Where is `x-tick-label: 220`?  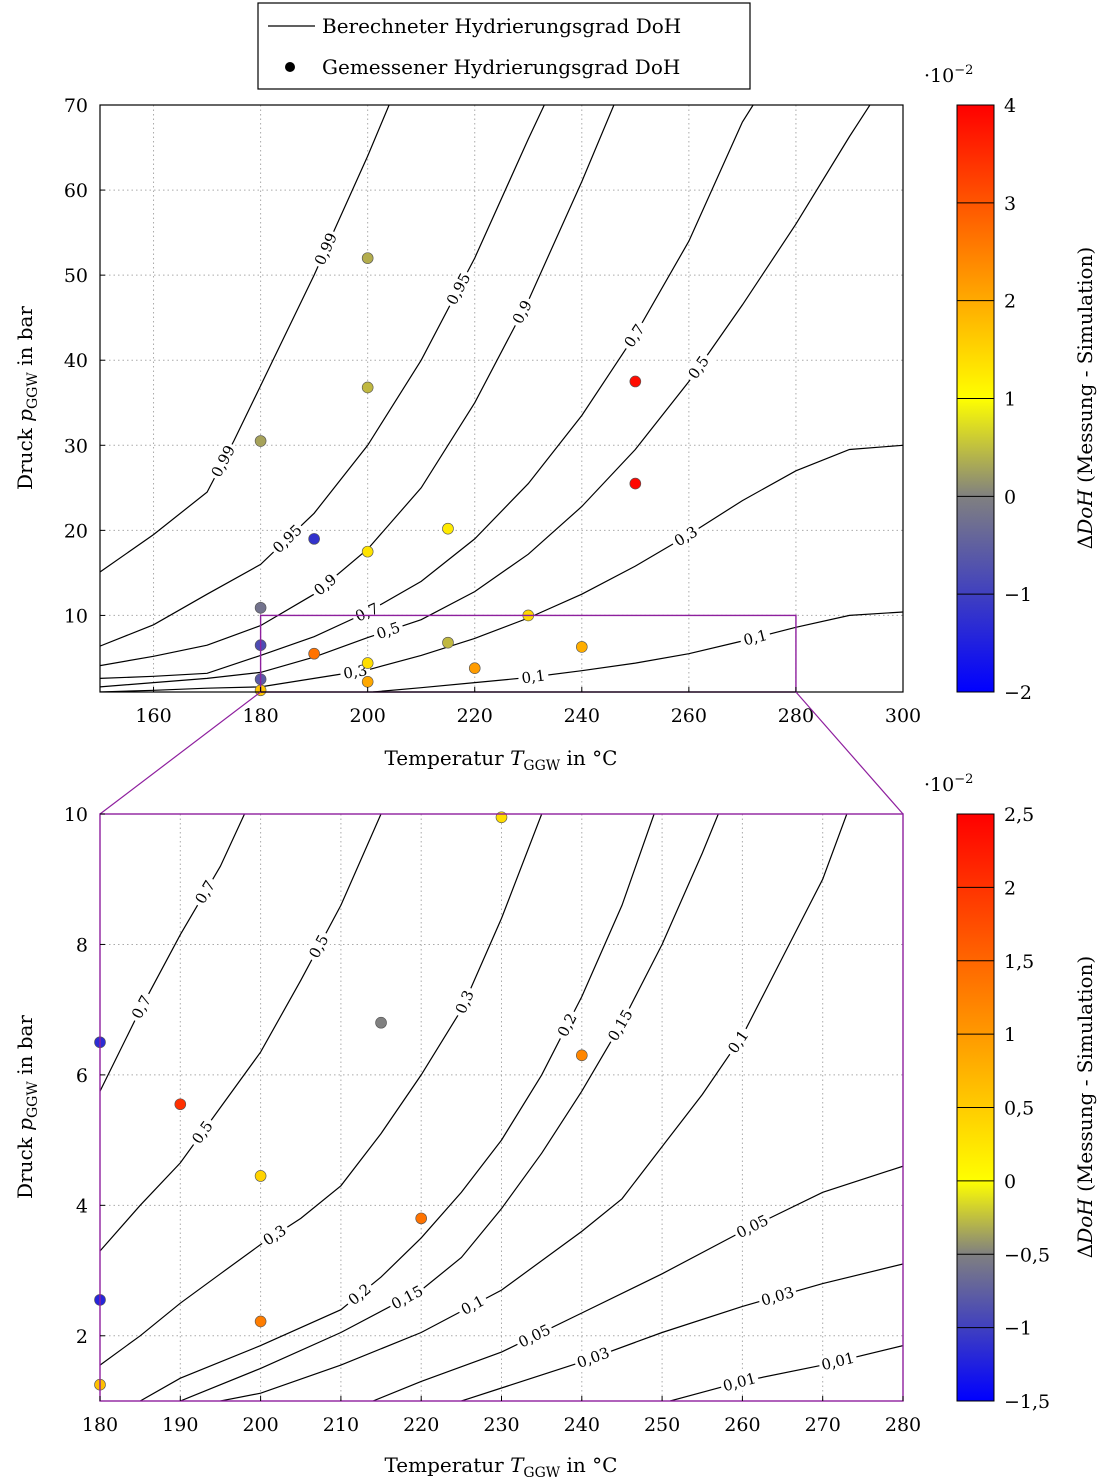
x-tick-label: 220 is located at coordinates (421, 1425).